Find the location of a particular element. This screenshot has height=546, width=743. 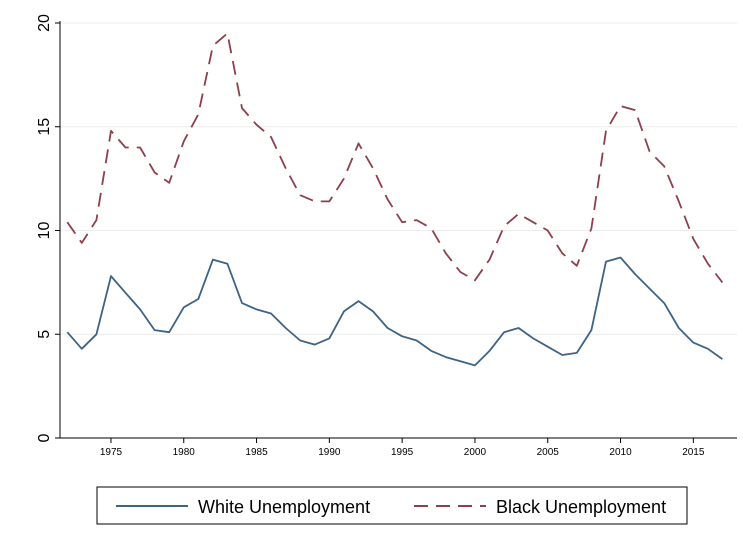

x-axis-ticks: 1975 1980 1985 1990 1995 2000 2005 2010 2015 is located at coordinates (402, 448).